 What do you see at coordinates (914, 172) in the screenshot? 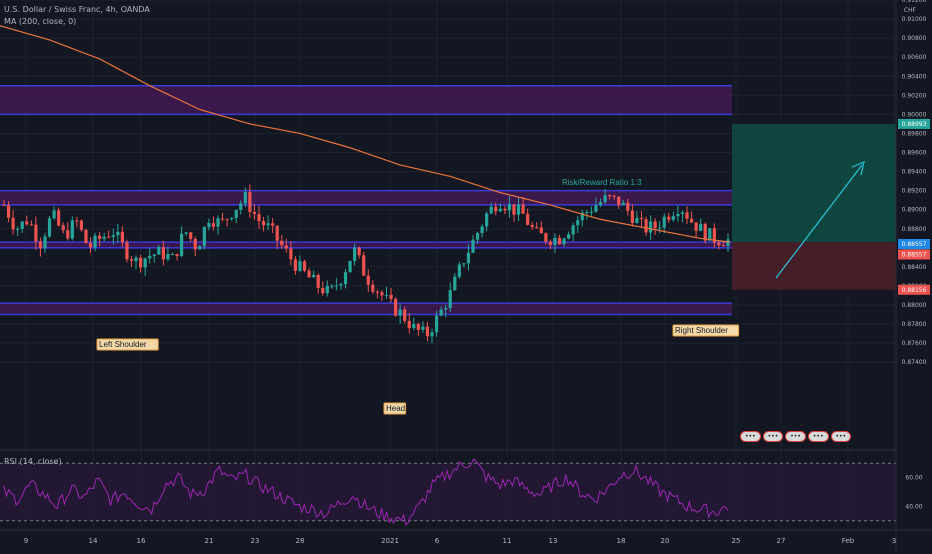
I see `y-tick-label: 0.89400` at bounding box center [914, 172].